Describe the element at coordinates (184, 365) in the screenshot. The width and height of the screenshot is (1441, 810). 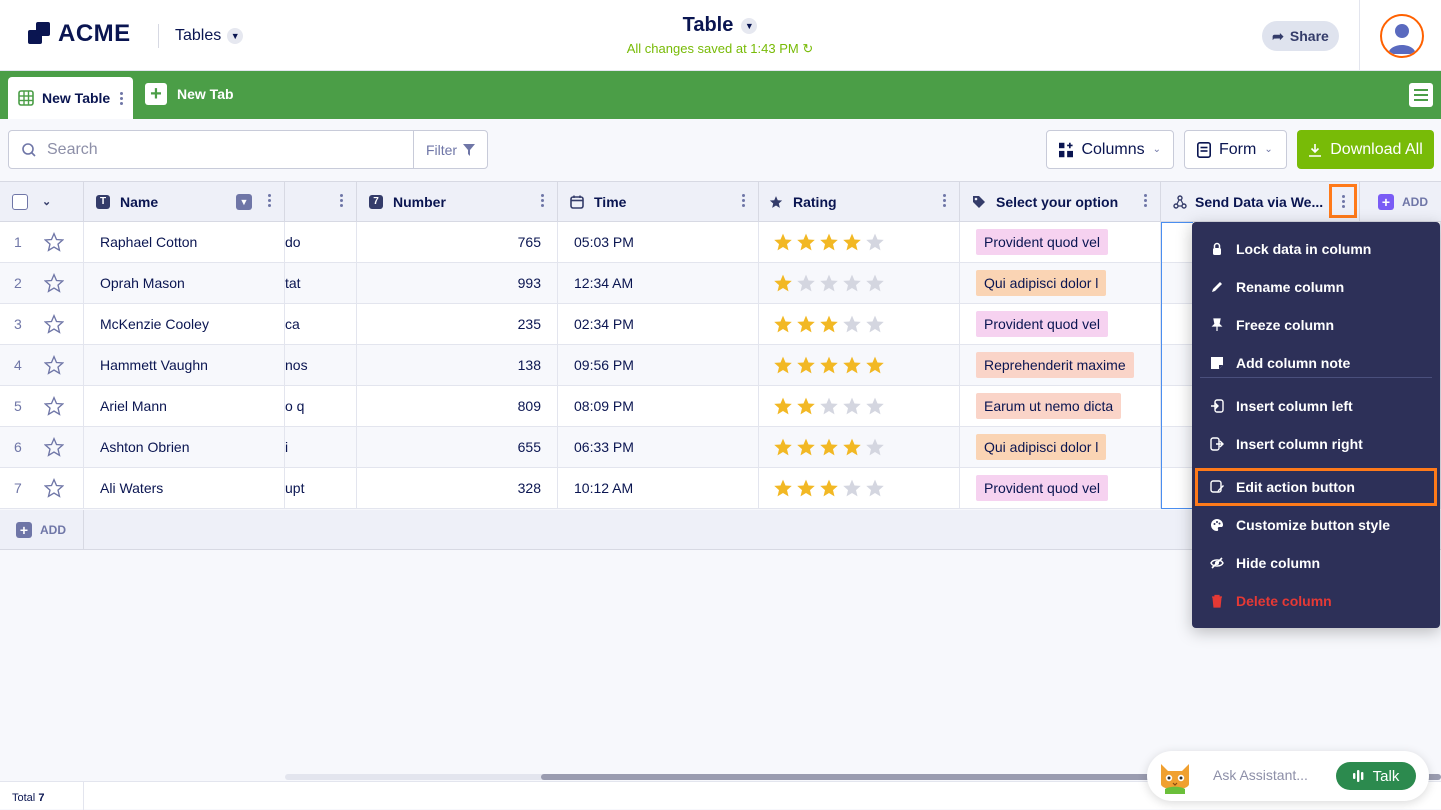
I see `cell-name: Hammett Vaughn` at that location.